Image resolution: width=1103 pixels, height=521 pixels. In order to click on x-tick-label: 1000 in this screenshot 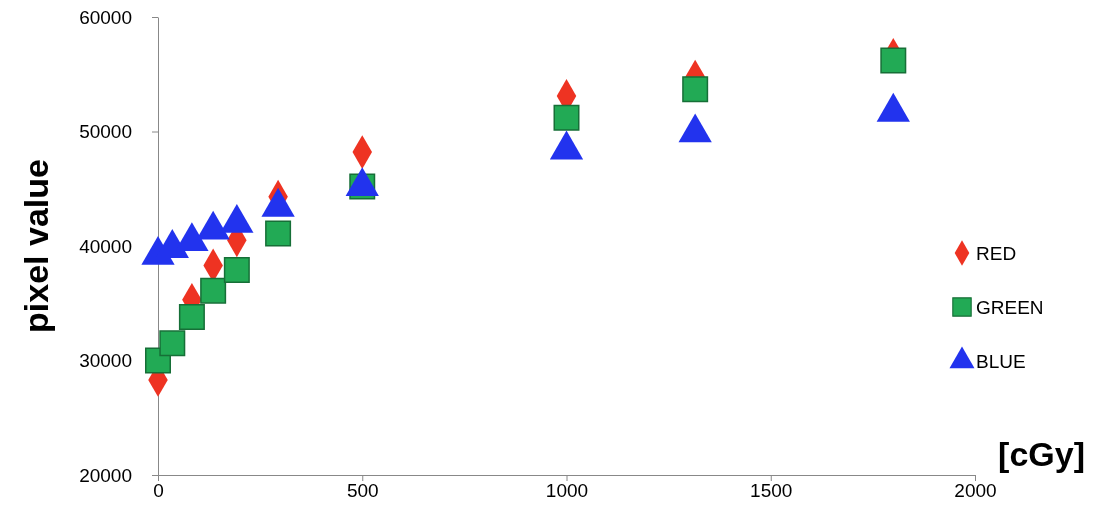, I will do `click(567, 491)`.